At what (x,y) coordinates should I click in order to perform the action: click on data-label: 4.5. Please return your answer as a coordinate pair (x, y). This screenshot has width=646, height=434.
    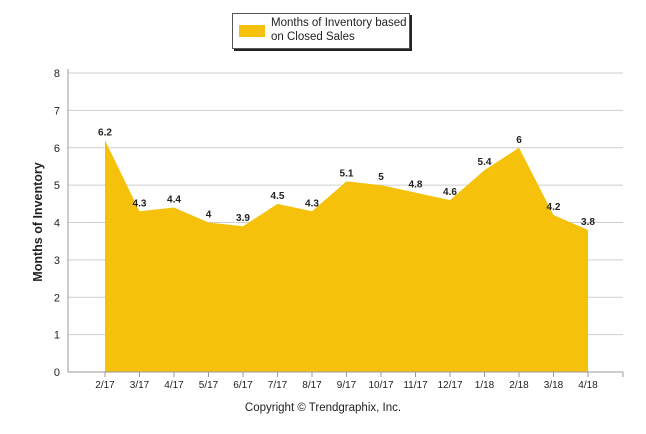
    Looking at the image, I should click on (278, 196).